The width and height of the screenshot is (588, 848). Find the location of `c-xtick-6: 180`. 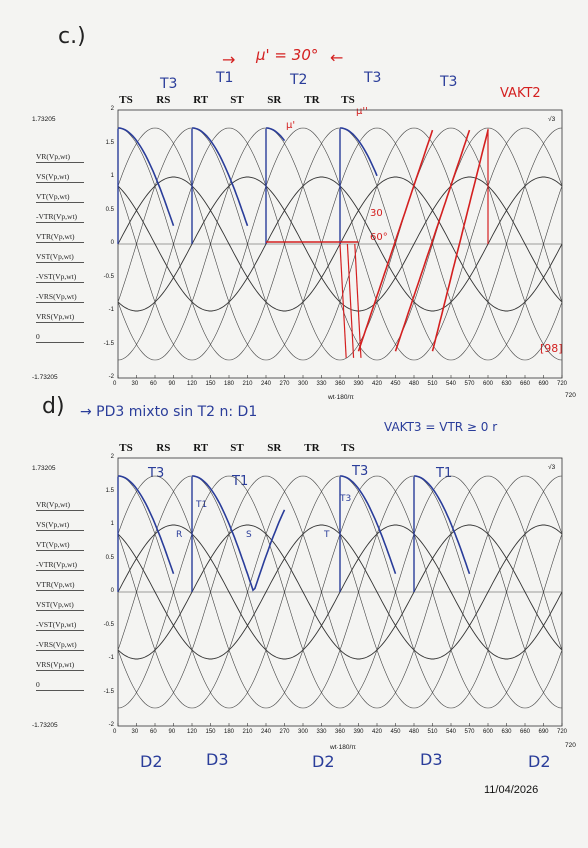

c-xtick-6: 180 is located at coordinates (229, 384).